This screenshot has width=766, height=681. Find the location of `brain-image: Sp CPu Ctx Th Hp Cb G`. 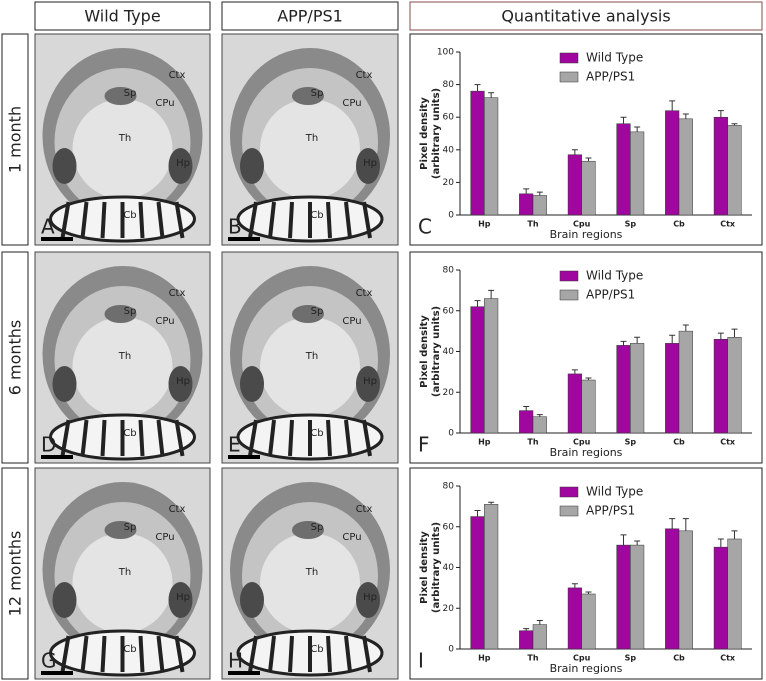

brain-image: Sp CPu Ctx Th Hp Cb G is located at coordinates (122, 573).